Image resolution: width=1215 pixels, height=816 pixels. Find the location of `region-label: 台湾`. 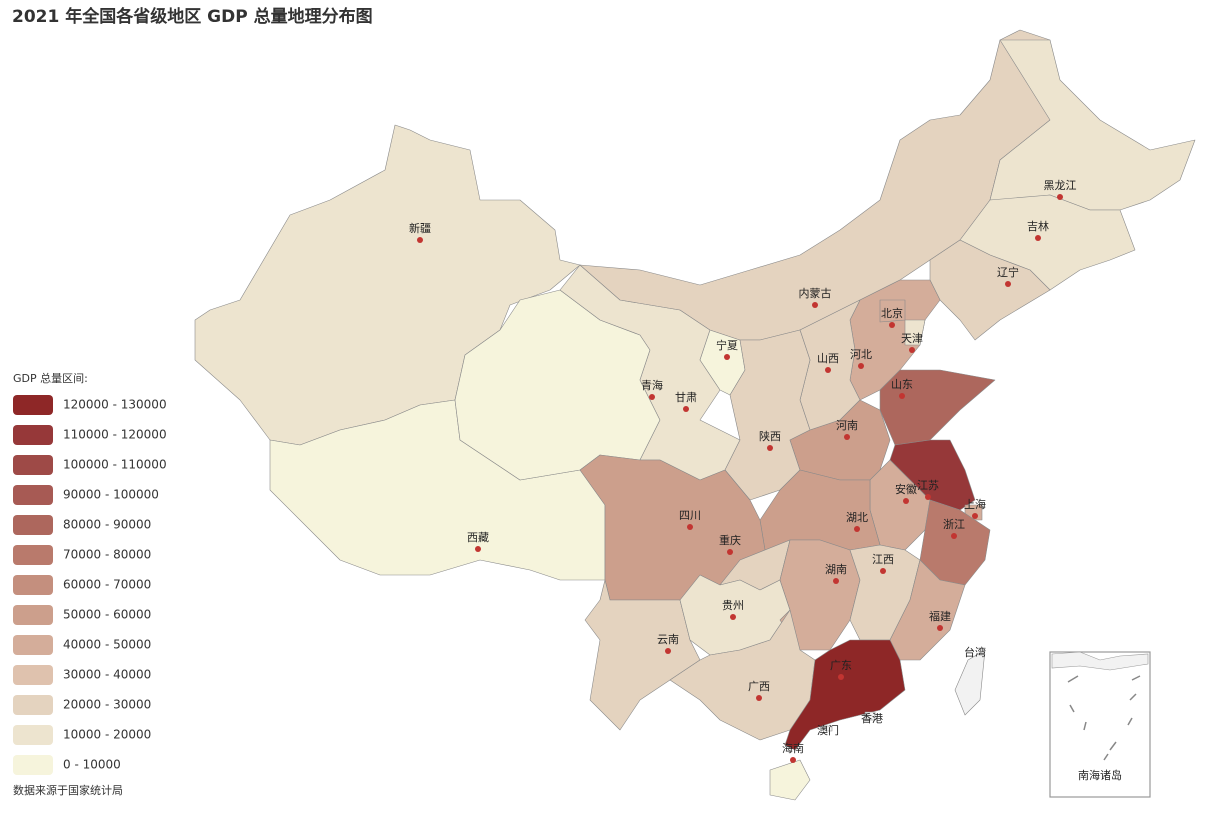

region-label: 台湾 is located at coordinates (975, 652).